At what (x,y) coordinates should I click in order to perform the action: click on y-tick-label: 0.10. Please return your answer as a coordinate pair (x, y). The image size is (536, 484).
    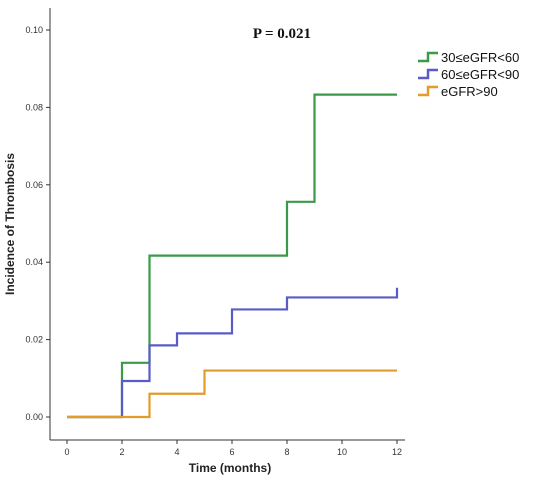
    Looking at the image, I should click on (34, 30).